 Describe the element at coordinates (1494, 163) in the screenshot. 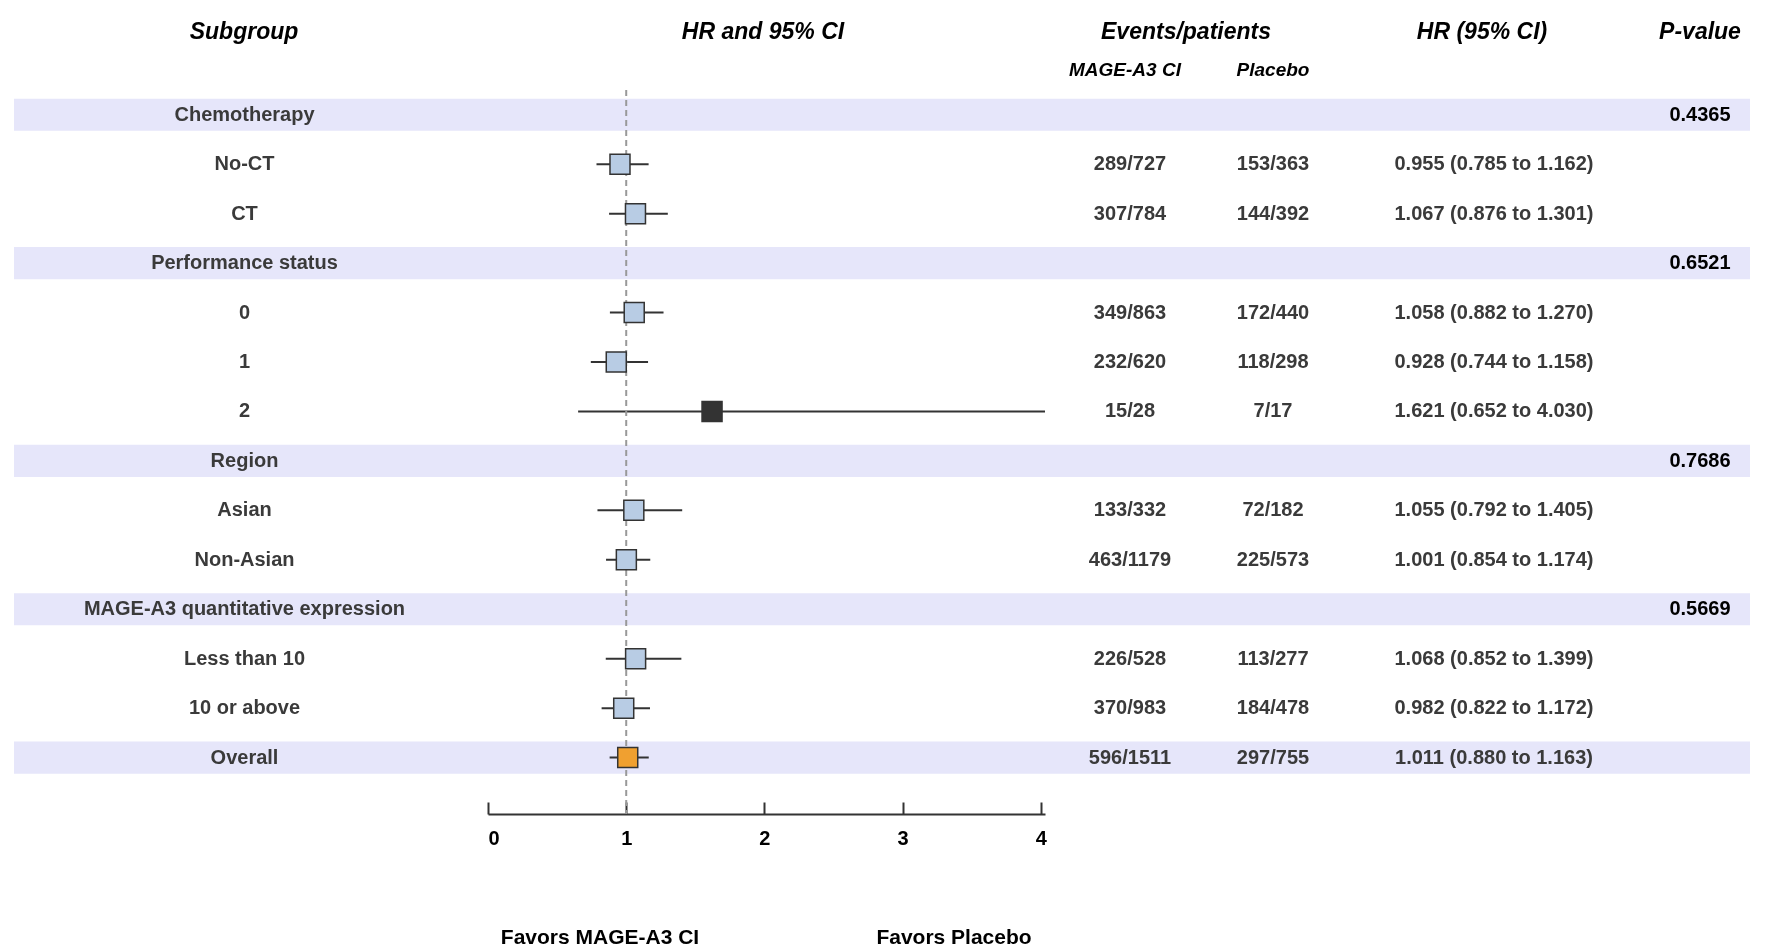

I see `data-label: 0.955 (0.785 to 1.162)` at that location.